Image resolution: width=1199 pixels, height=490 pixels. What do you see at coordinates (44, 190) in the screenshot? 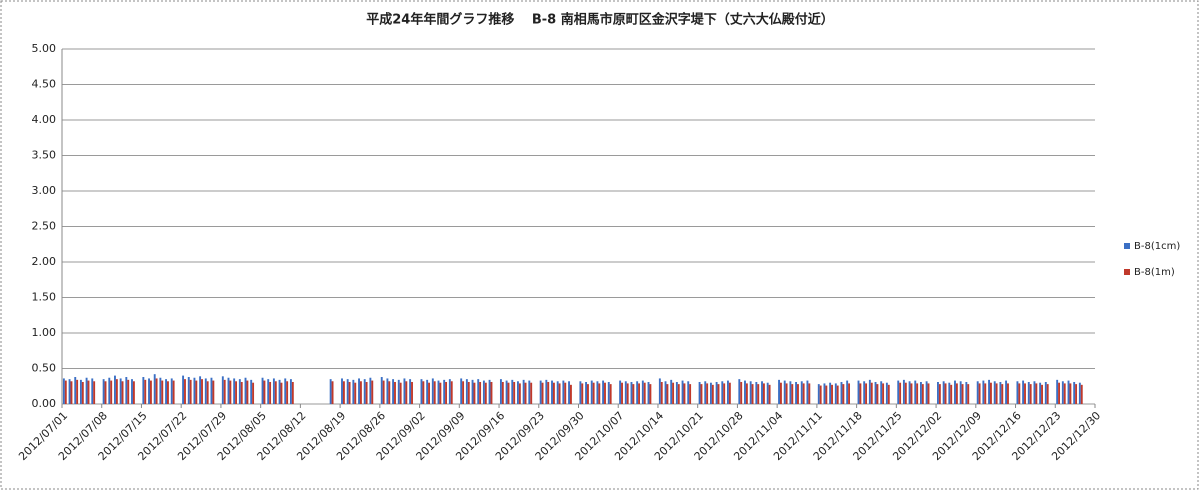
I see `y-tick-label: 3.00` at bounding box center [44, 190].